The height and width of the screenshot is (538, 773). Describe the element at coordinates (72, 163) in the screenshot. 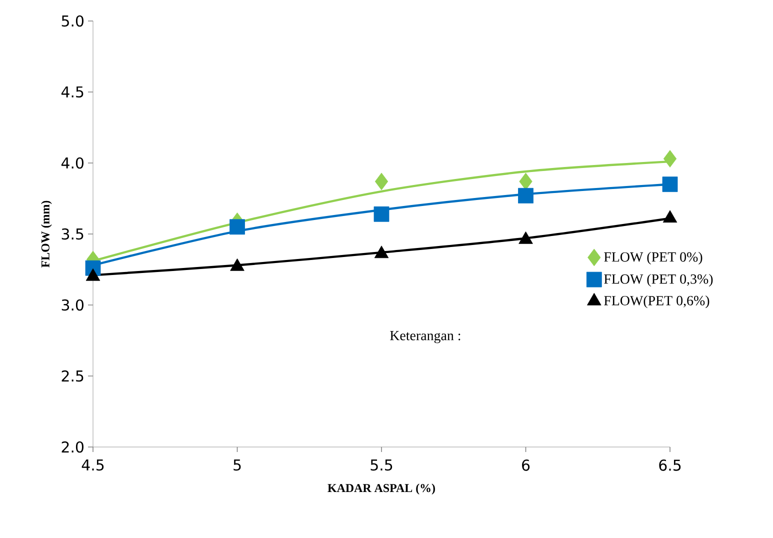

I see `y-tick-label: 4.0` at that location.